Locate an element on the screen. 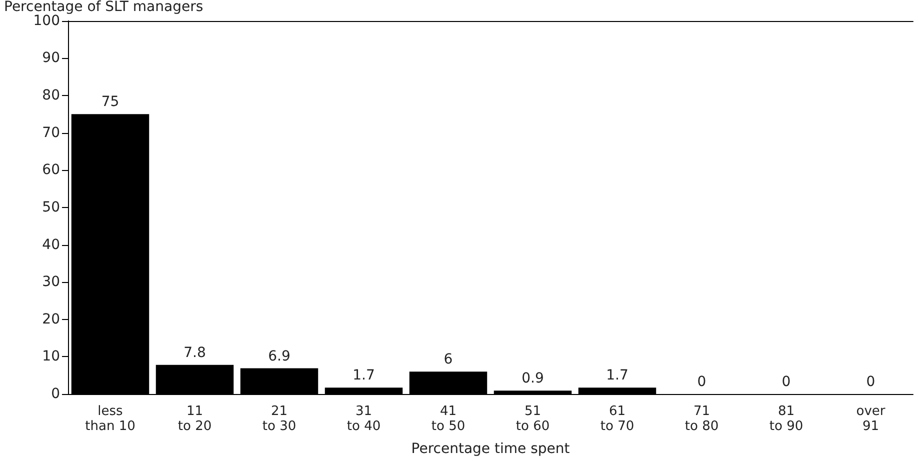 This screenshot has width=919, height=461. data-label: 6 is located at coordinates (448, 360).